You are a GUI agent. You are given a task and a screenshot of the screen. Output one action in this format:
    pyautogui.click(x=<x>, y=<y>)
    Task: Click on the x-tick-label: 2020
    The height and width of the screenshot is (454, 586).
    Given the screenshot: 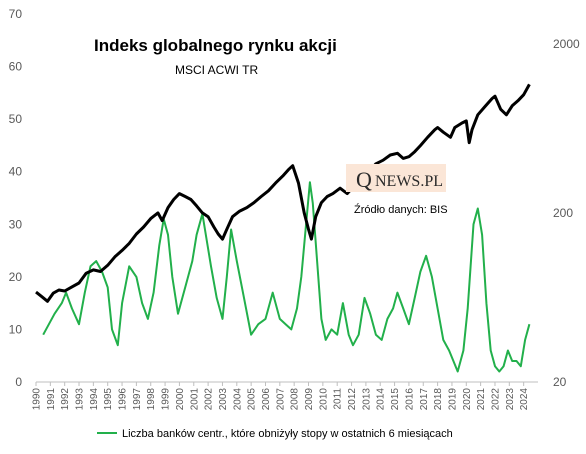 What is the action you would take?
    pyautogui.click(x=467, y=399)
    